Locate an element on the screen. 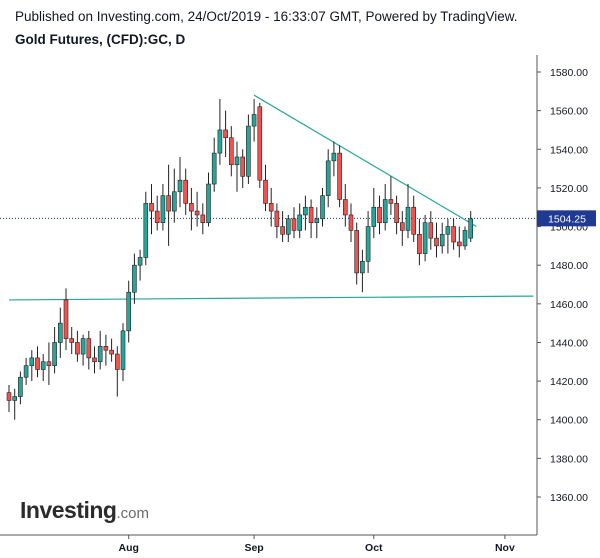  current-price-badge is located at coordinates (566, 218).